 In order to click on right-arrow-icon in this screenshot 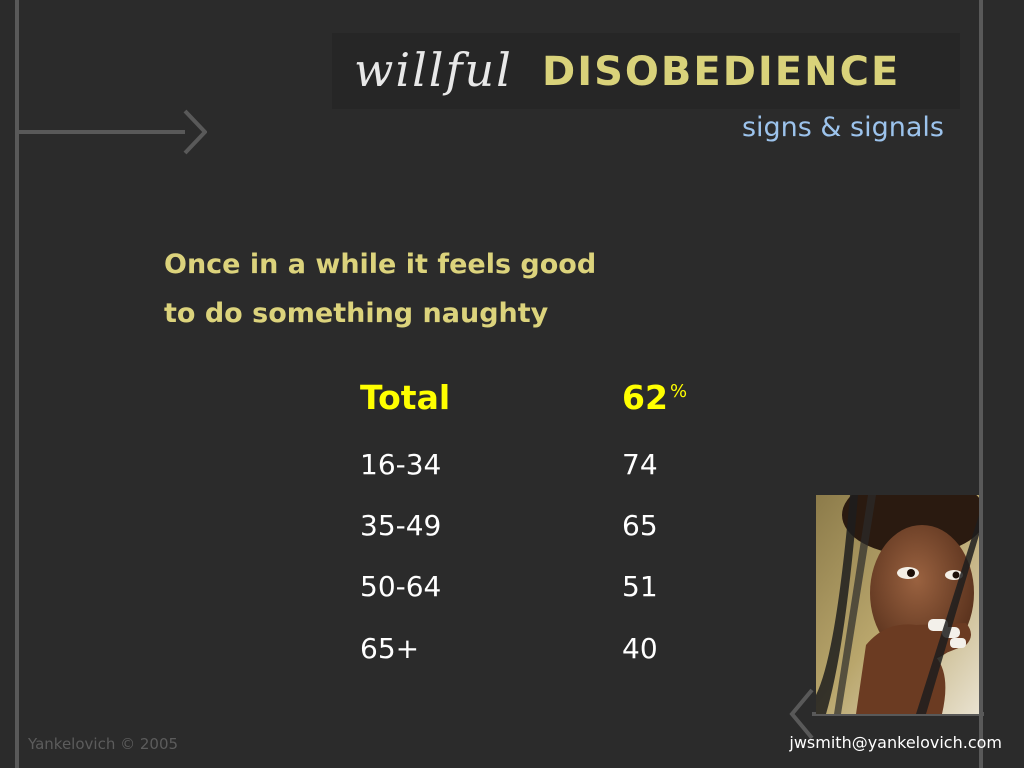, I will do `click(112, 132)`.